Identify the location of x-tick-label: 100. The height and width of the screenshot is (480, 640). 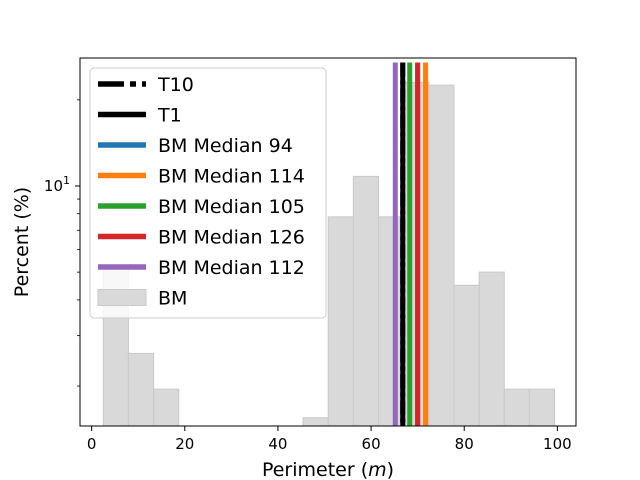
(557, 444).